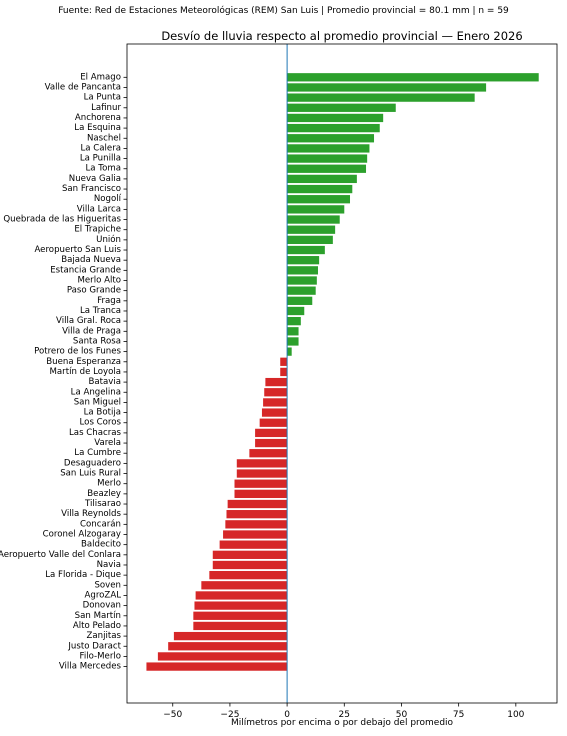 This screenshot has width=567, height=736. Describe the element at coordinates (91, 189) in the screenshot. I see `category-label: San Francisco` at that location.